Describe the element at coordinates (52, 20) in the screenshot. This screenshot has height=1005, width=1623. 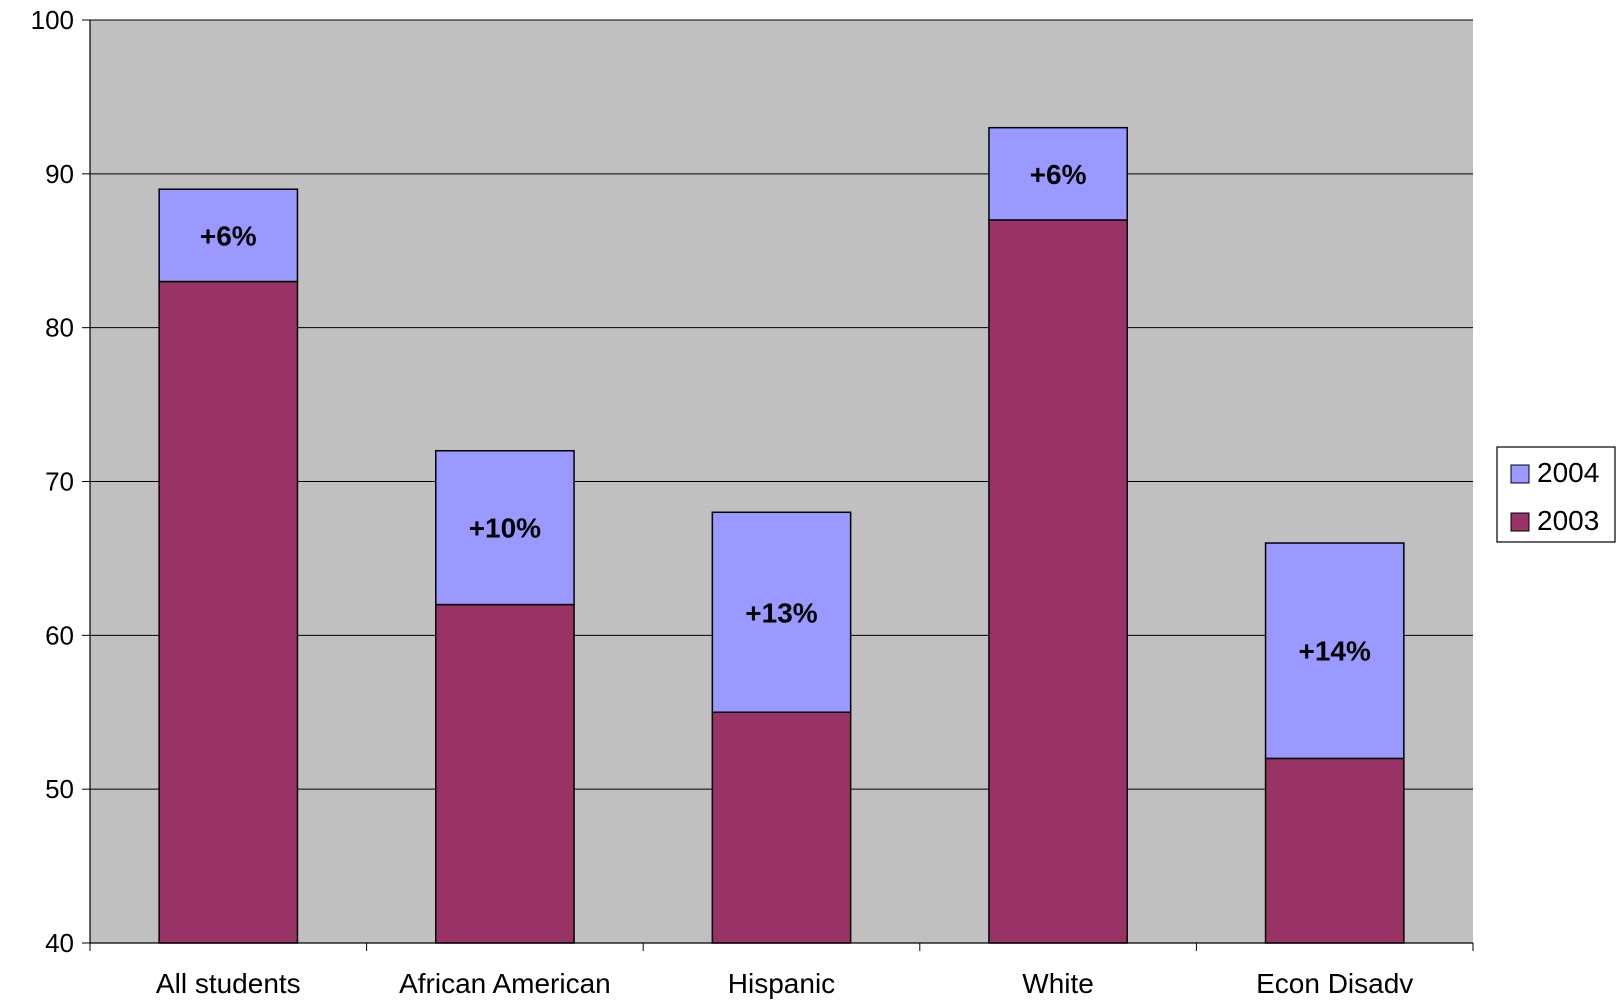
I see `y-tick-label: 100` at that location.